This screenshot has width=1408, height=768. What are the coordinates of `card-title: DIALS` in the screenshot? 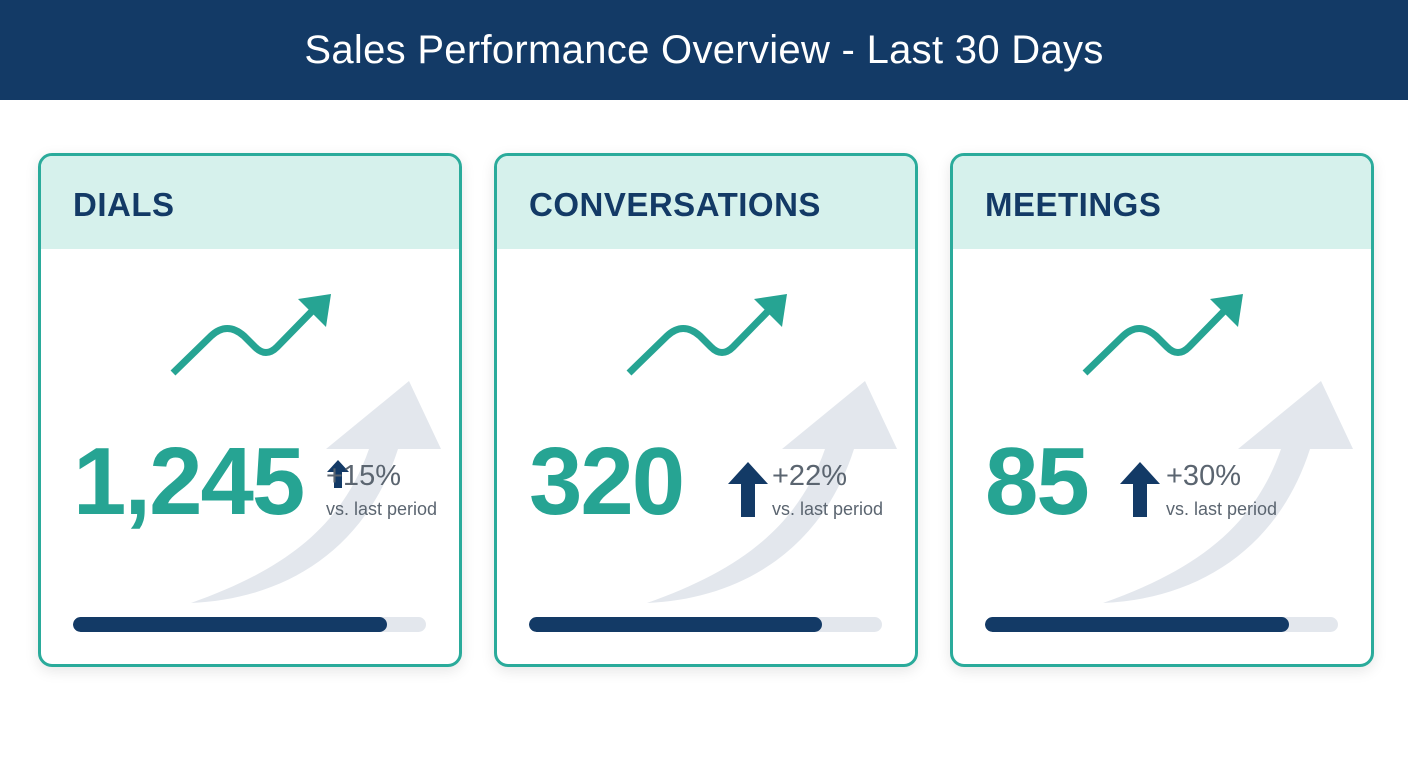 It's located at (124, 204).